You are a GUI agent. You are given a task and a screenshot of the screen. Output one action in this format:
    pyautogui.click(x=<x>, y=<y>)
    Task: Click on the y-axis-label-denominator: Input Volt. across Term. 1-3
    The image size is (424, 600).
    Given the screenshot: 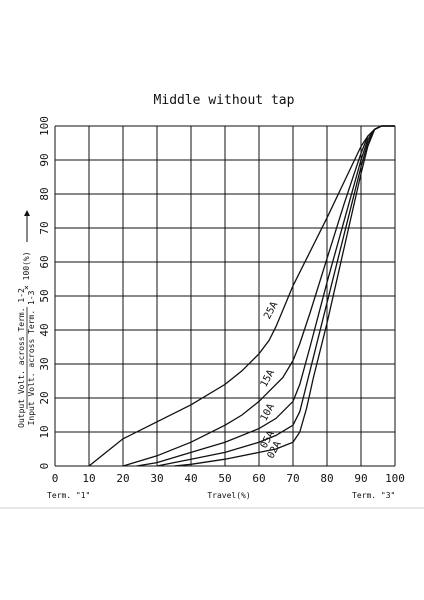 What is the action you would take?
    pyautogui.click(x=31, y=357)
    